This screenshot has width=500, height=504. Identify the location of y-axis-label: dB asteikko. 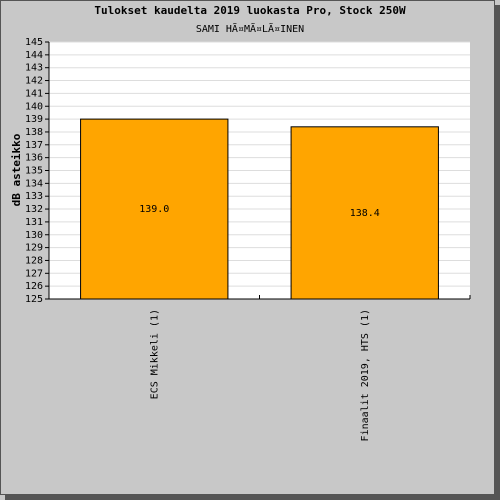
(16, 169).